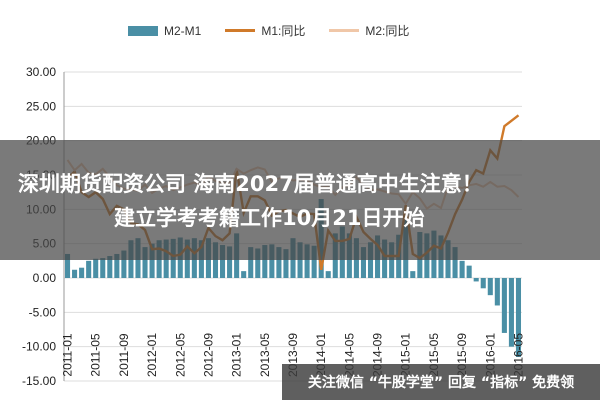 This screenshot has width=600, height=400. What do you see at coordinates (269, 218) in the screenshot?
I see `headline-line-2: 建立学考考籍工作10月21日开始` at bounding box center [269, 218].